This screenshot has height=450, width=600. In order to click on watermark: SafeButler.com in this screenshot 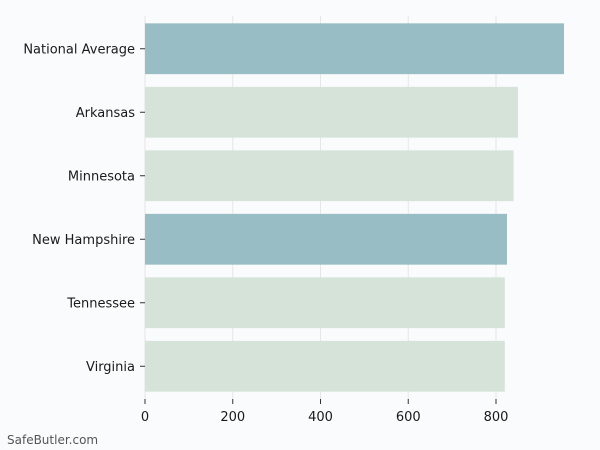, I will do `click(53, 440)`.